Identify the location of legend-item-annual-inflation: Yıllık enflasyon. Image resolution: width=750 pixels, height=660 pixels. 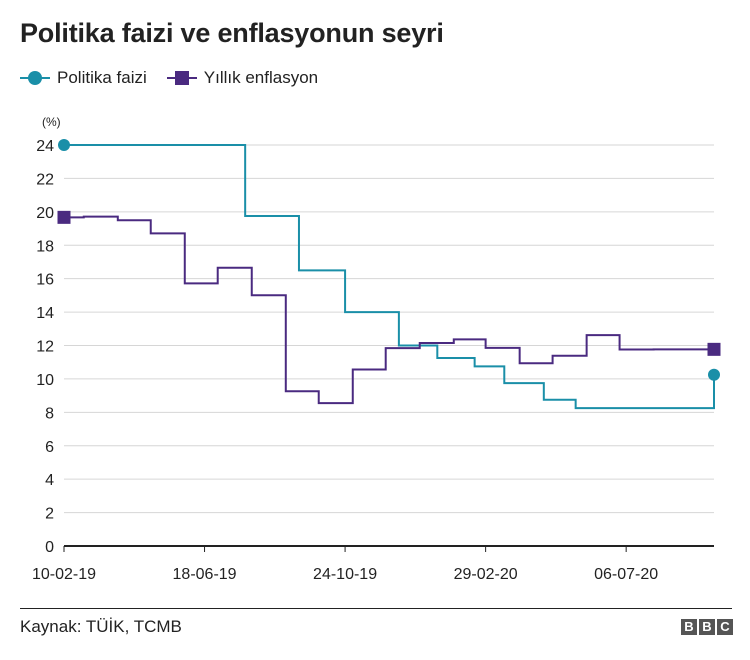
(242, 78).